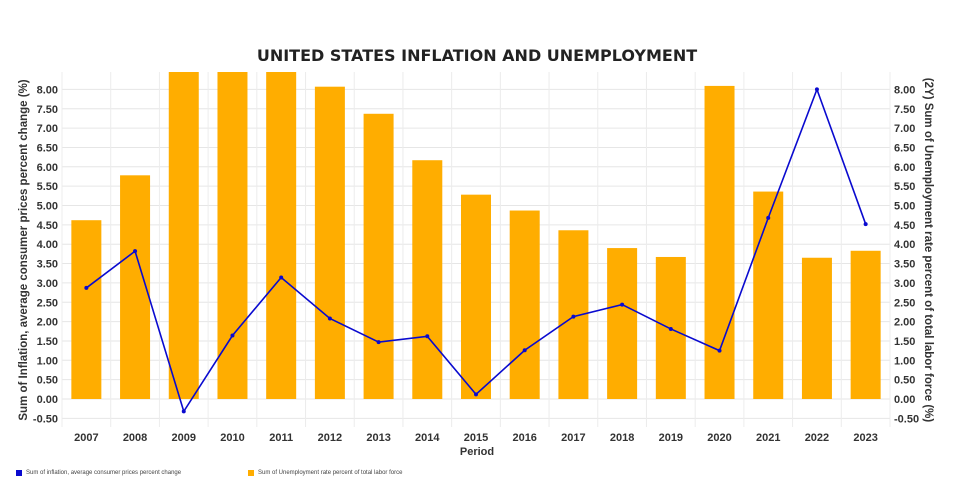 Image resolution: width=954 pixels, height=500 pixels. Describe the element at coordinates (47, 361) in the screenshot. I see `y-tick-label-left: 1.00` at that location.